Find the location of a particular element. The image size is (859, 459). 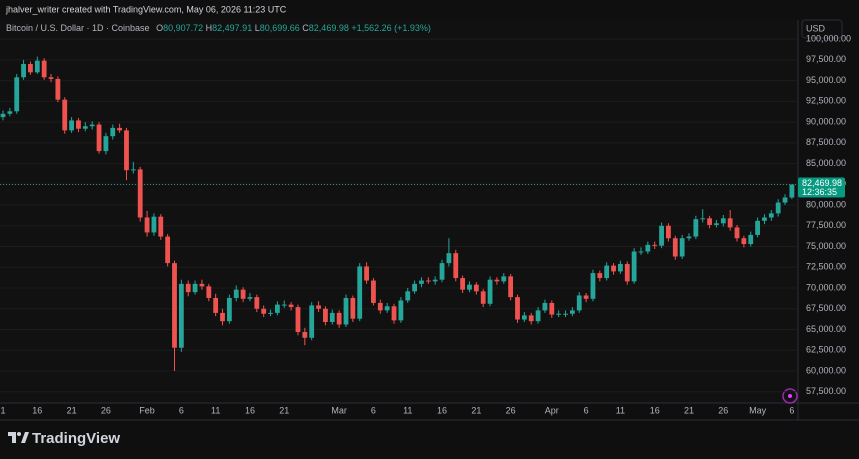

y-tick-label: 92,500.00 is located at coordinates (826, 101).